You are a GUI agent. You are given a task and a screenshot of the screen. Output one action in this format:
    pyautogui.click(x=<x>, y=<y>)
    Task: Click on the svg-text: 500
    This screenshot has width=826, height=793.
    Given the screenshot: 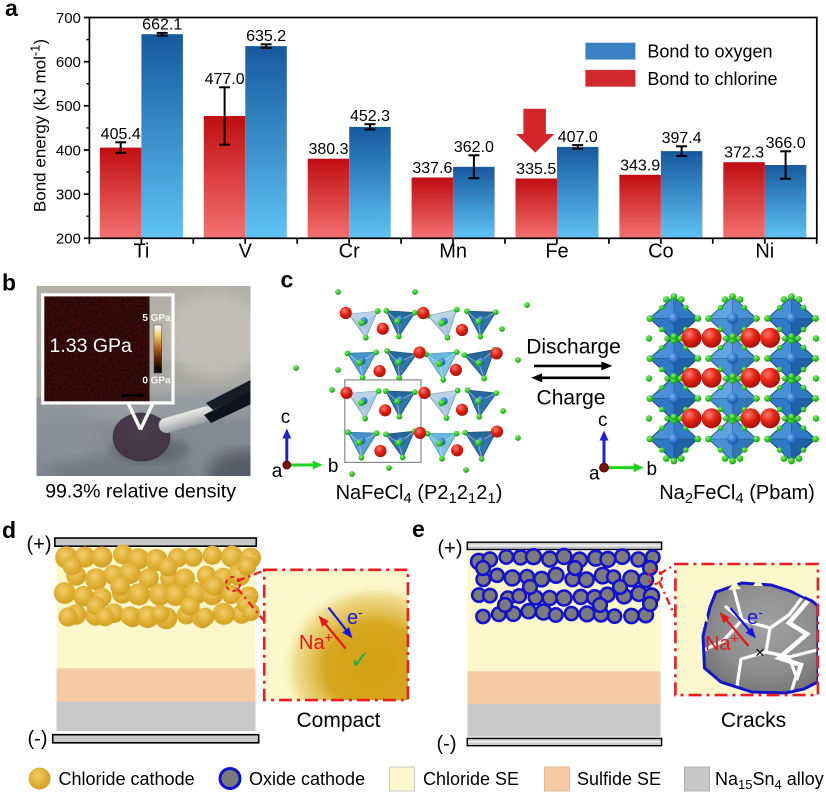 What is the action you would take?
    pyautogui.click(x=68, y=106)
    